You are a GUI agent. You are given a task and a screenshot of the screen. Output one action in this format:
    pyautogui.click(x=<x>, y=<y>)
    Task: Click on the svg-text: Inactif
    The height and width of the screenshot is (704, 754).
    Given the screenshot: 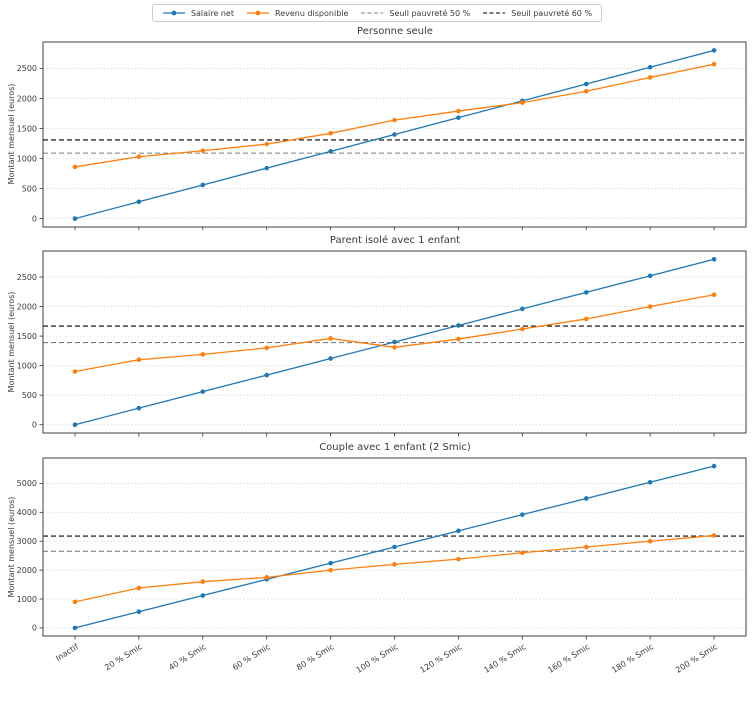 What is the action you would take?
    pyautogui.click(x=67, y=652)
    